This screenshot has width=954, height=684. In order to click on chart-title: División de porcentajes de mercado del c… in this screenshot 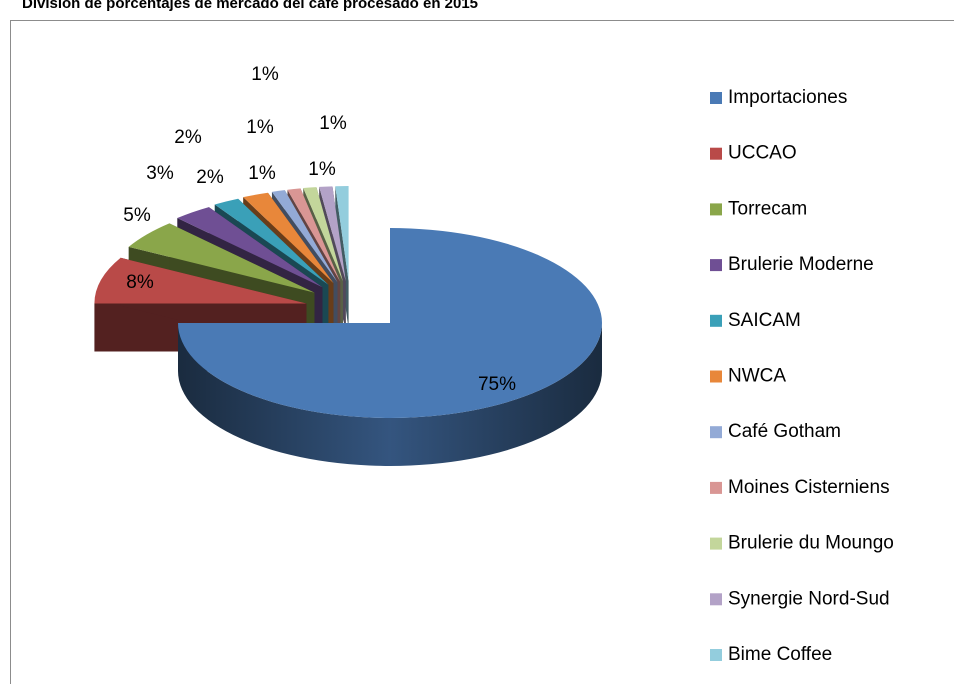, I will do `click(250, 6)`.